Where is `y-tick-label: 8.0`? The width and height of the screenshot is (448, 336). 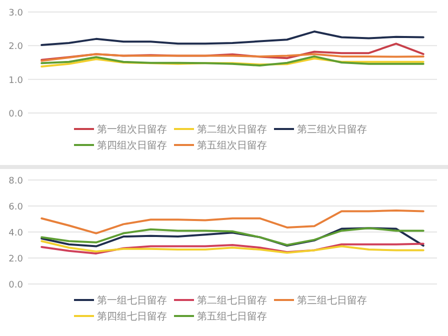
y-tick-label: 8.0 is located at coordinates (16, 181).